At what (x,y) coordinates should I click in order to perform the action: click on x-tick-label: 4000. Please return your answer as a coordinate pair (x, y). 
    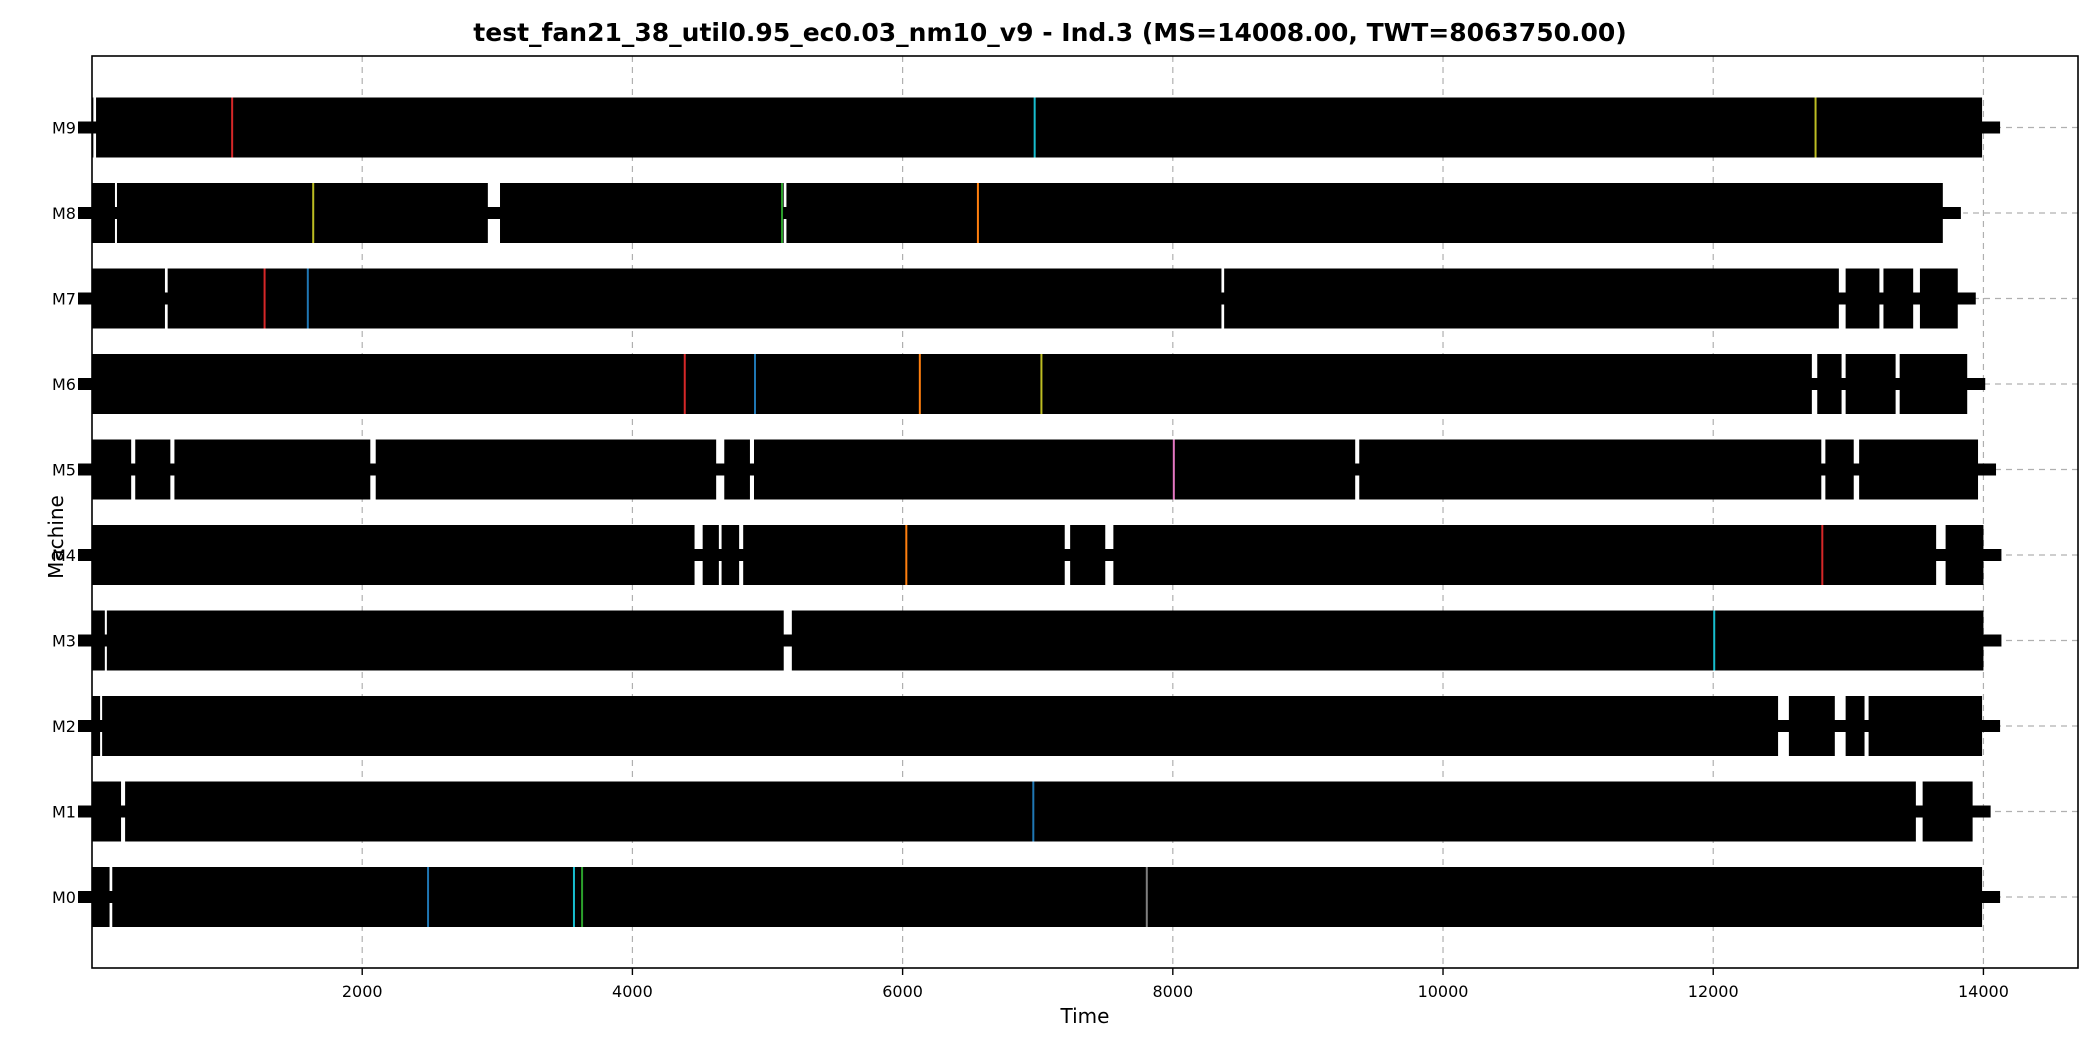
    Looking at the image, I should click on (632, 991).